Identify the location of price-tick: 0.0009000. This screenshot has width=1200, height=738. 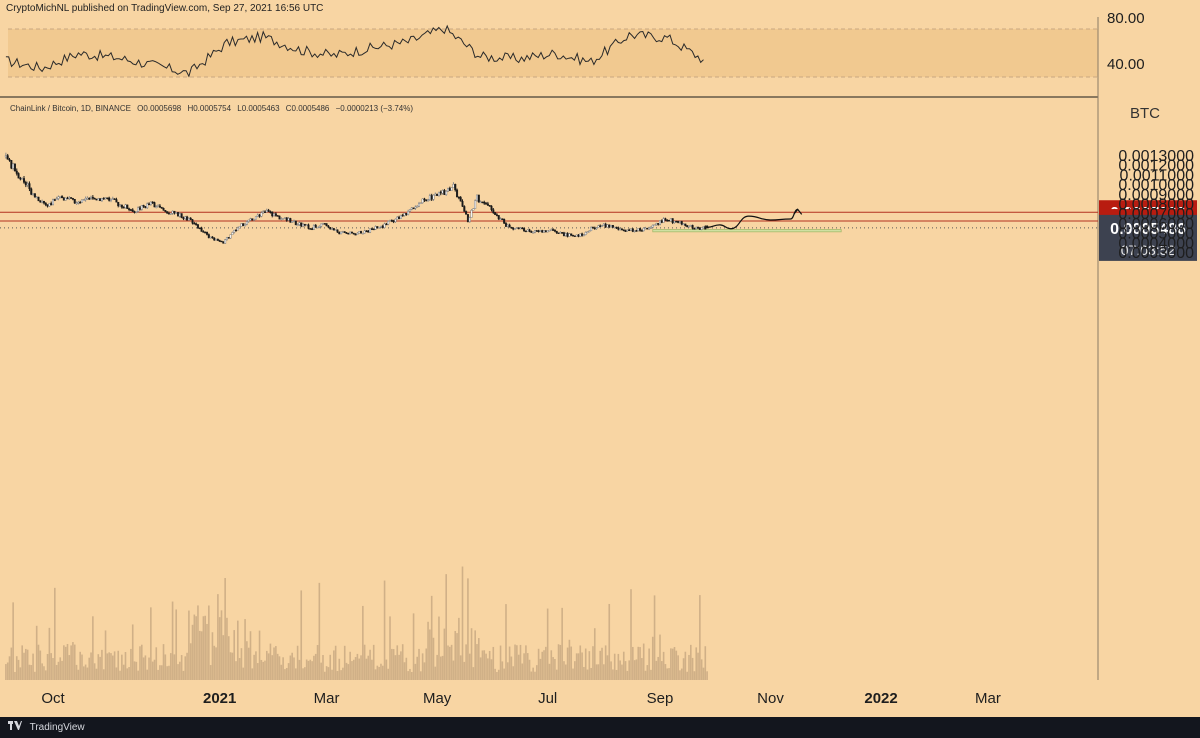
(1156, 195).